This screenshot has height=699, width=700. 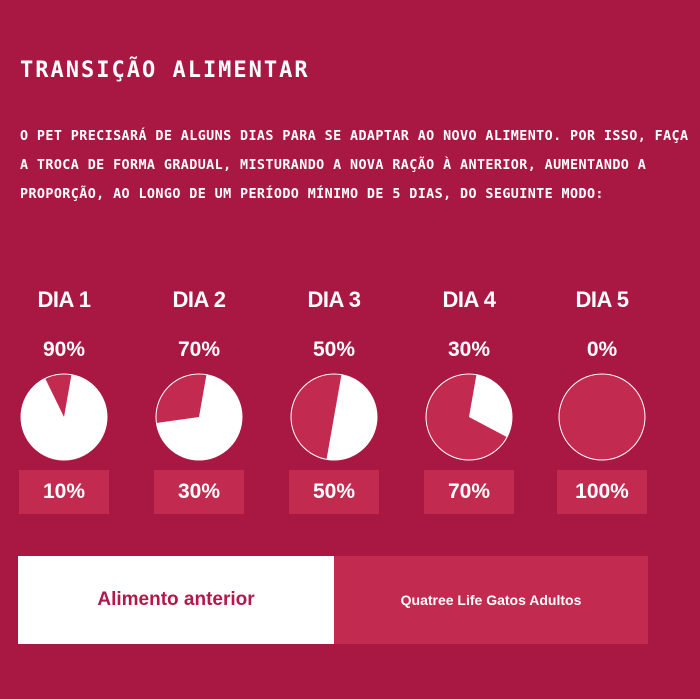 I want to click on old-food-percent: 0%, so click(x=602, y=349).